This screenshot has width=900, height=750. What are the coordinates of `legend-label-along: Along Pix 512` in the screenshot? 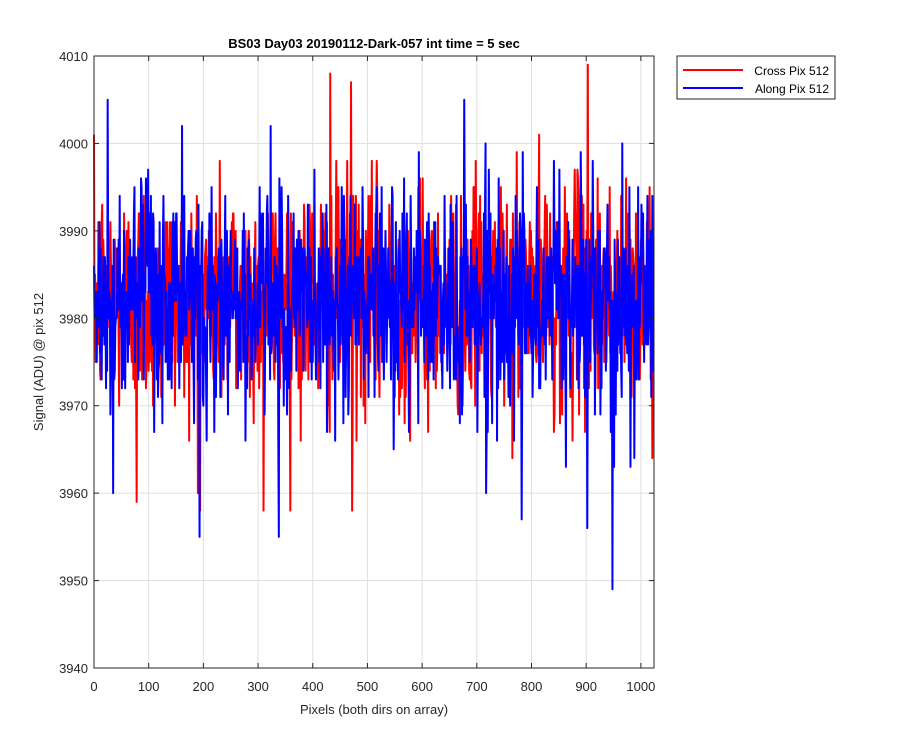 It's located at (792, 89).